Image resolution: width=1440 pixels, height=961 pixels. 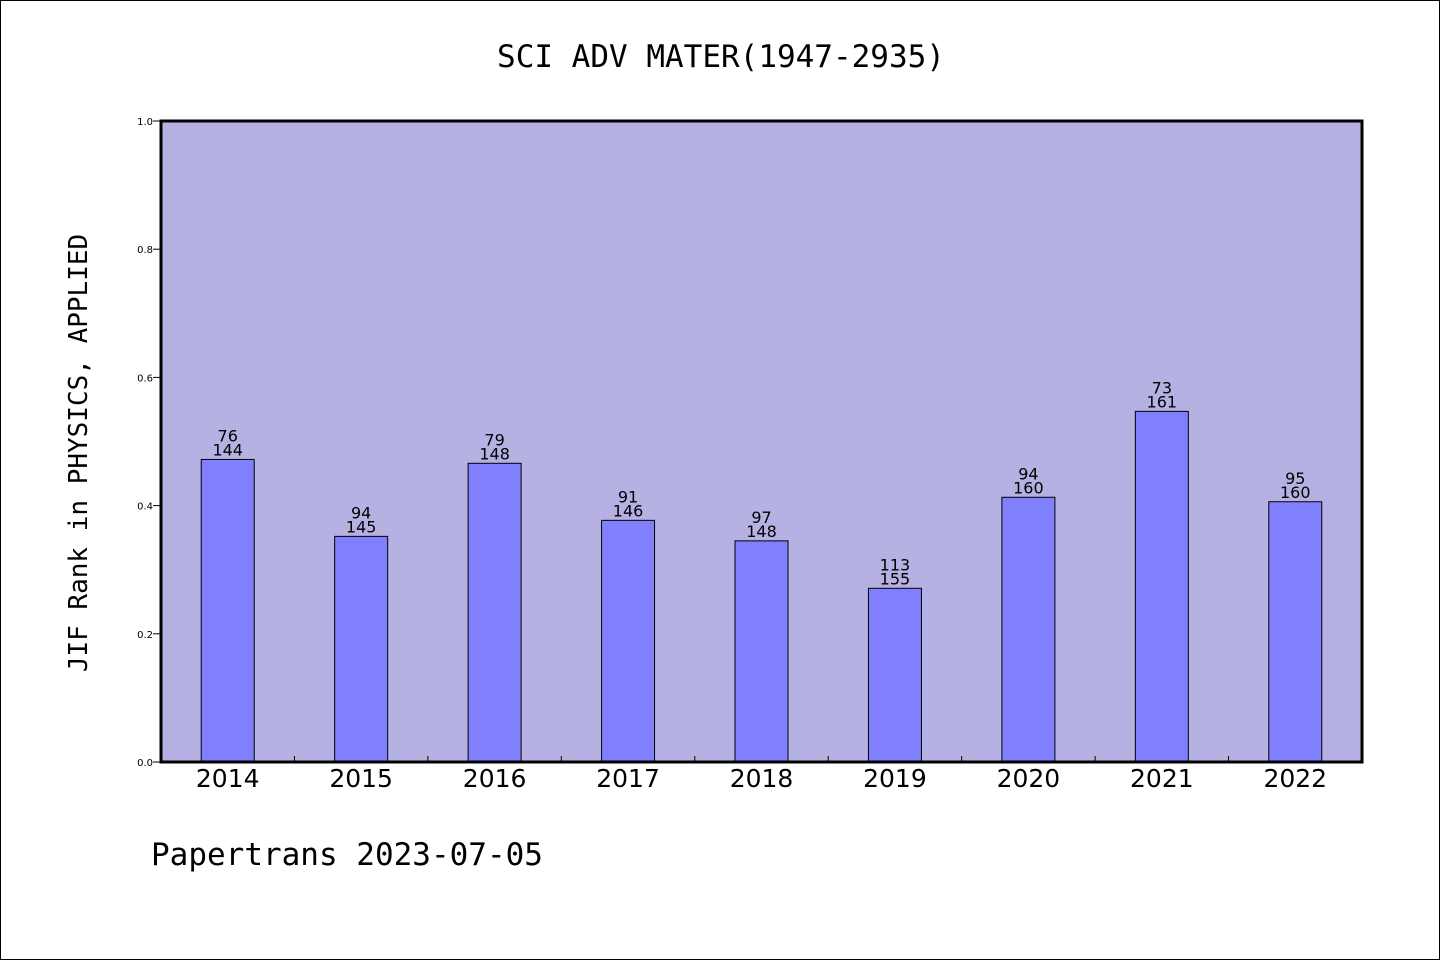 I want to click on bar-rank-label: 97, so click(x=761, y=517).